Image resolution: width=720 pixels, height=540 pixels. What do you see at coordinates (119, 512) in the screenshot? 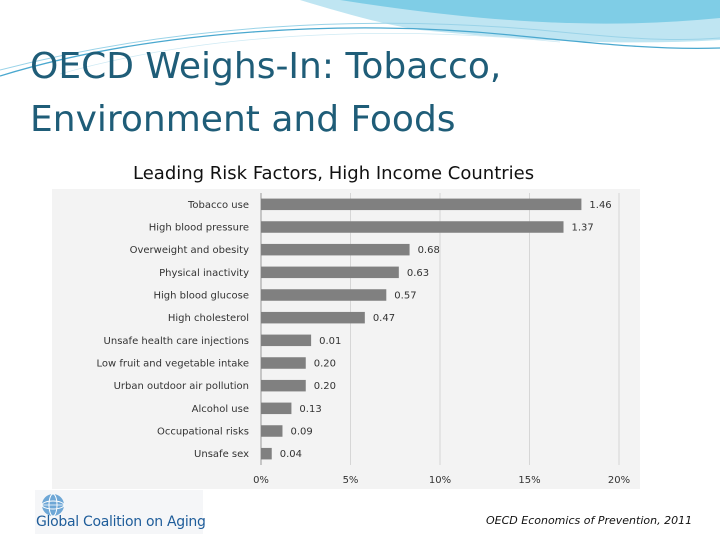
I see `logo-background` at bounding box center [119, 512].